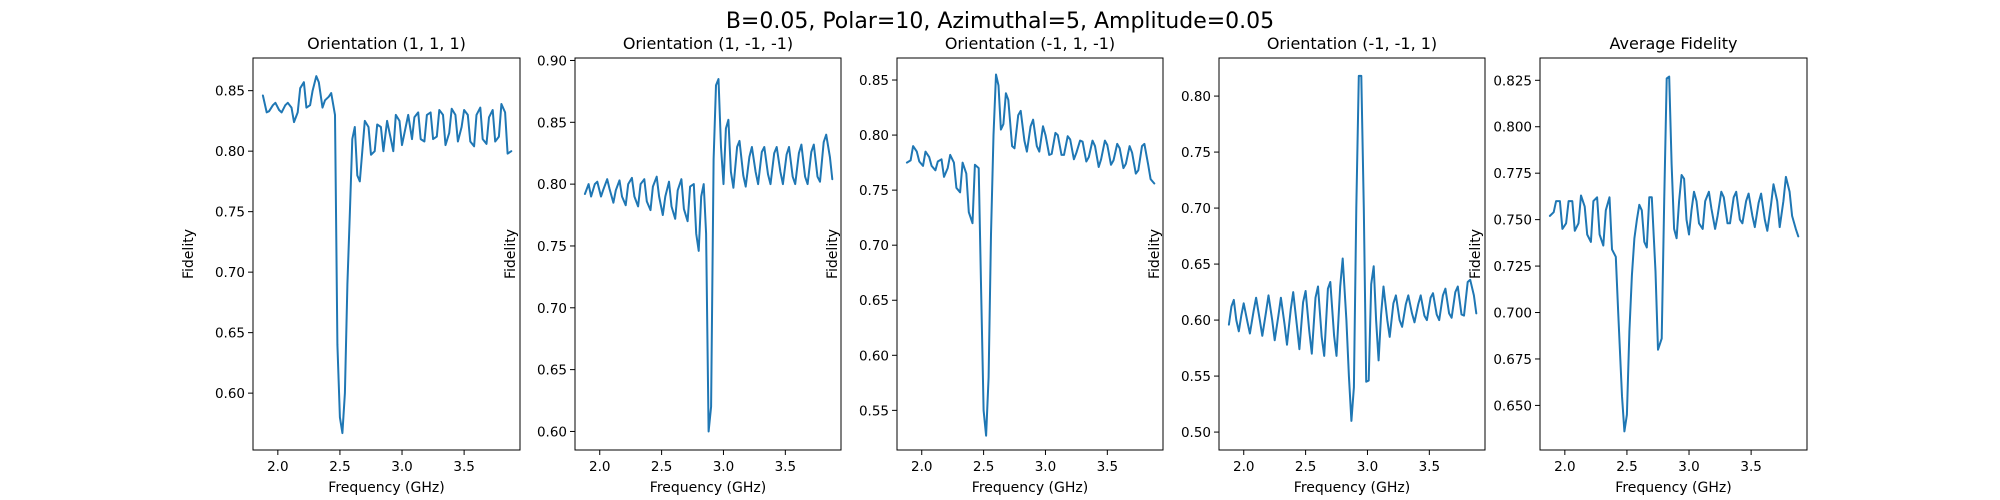 The width and height of the screenshot is (2000, 500). What do you see at coordinates (708, 43) in the screenshot?
I see `subplot-title: Orientation (1, -1, -1)` at bounding box center [708, 43].